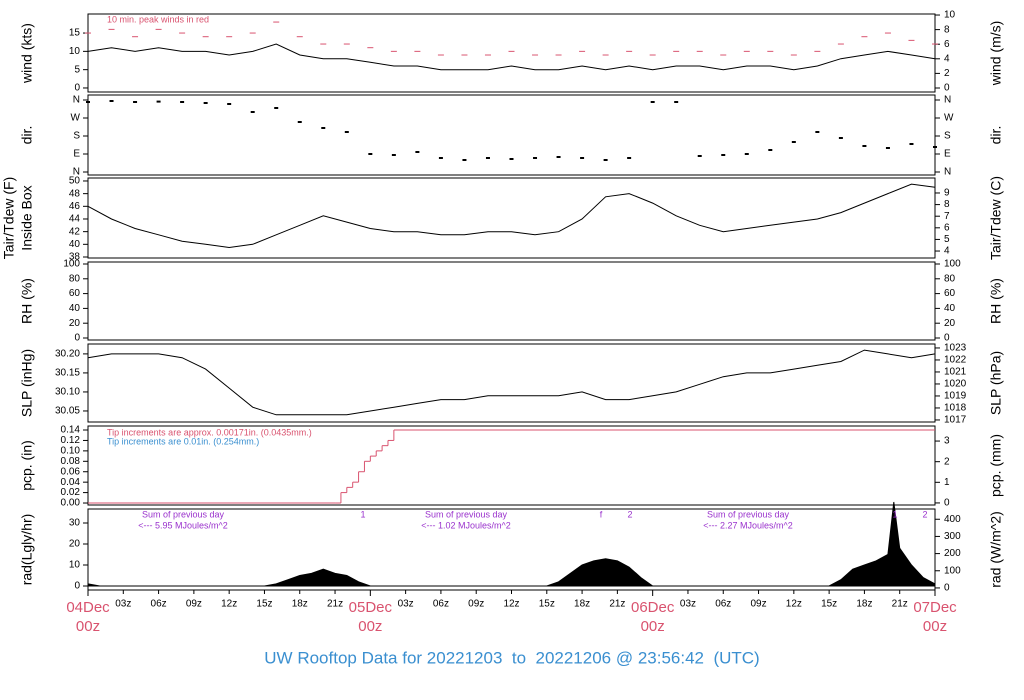 This screenshot has width=1024, height=700. What do you see at coordinates (947, 441) in the screenshot?
I see `y2-tick-label: 3` at bounding box center [947, 441].